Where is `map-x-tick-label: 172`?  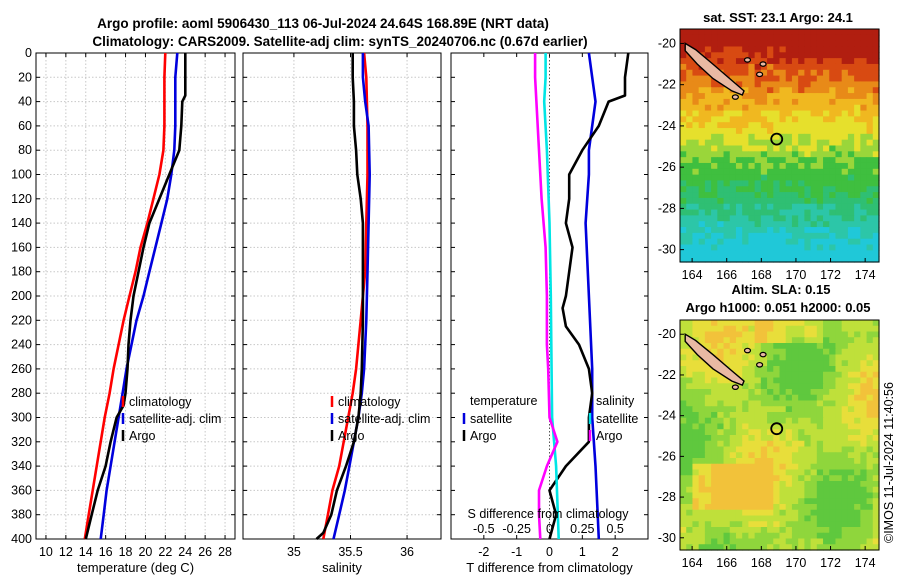
map-x-tick-label: 172 is located at coordinates (830, 563).